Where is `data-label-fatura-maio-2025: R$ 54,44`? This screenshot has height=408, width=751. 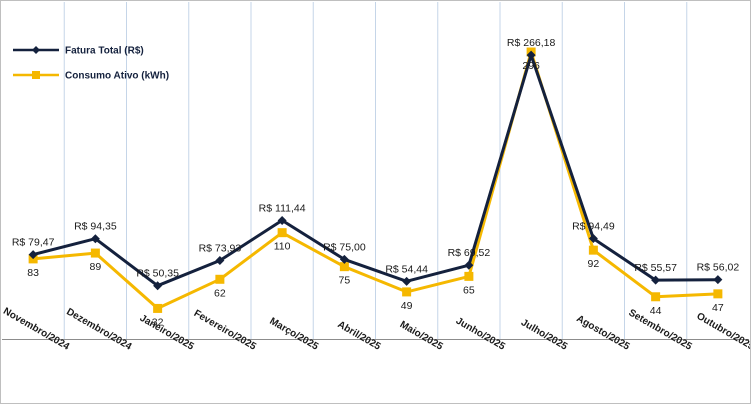
data-label-fatura-maio-2025: R$ 54,44 is located at coordinates (406, 269).